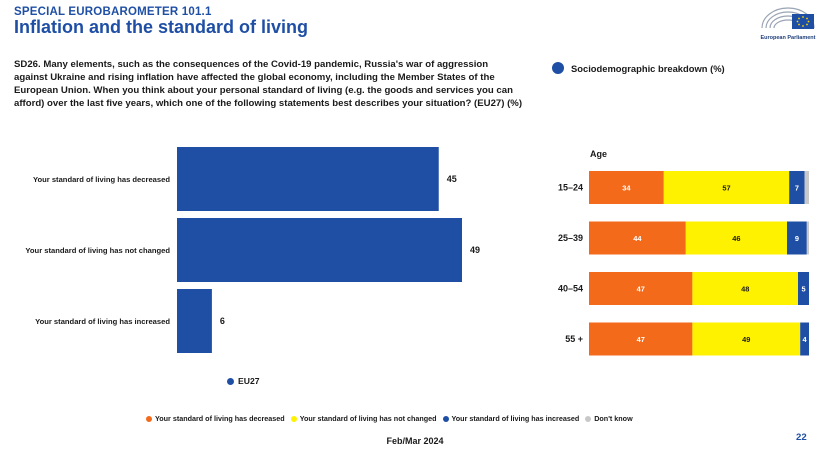 The width and height of the screenshot is (830, 458). I want to click on age-segment-label: 7, so click(797, 188).